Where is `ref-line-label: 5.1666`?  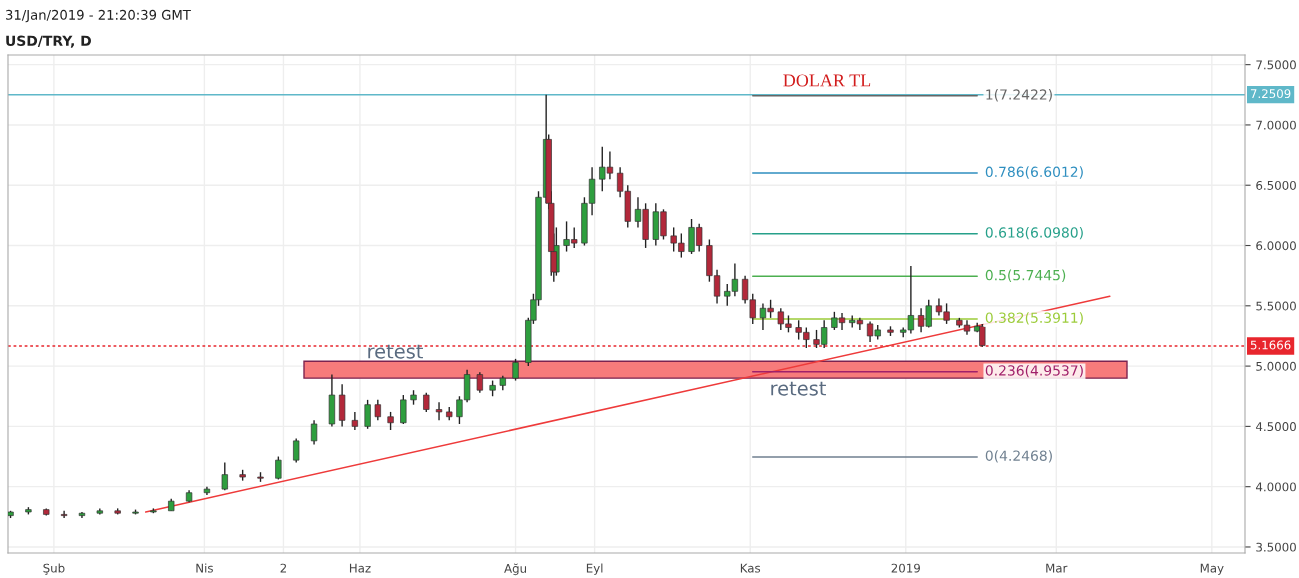
ref-line-label: 5.1666 is located at coordinates (1270, 345).